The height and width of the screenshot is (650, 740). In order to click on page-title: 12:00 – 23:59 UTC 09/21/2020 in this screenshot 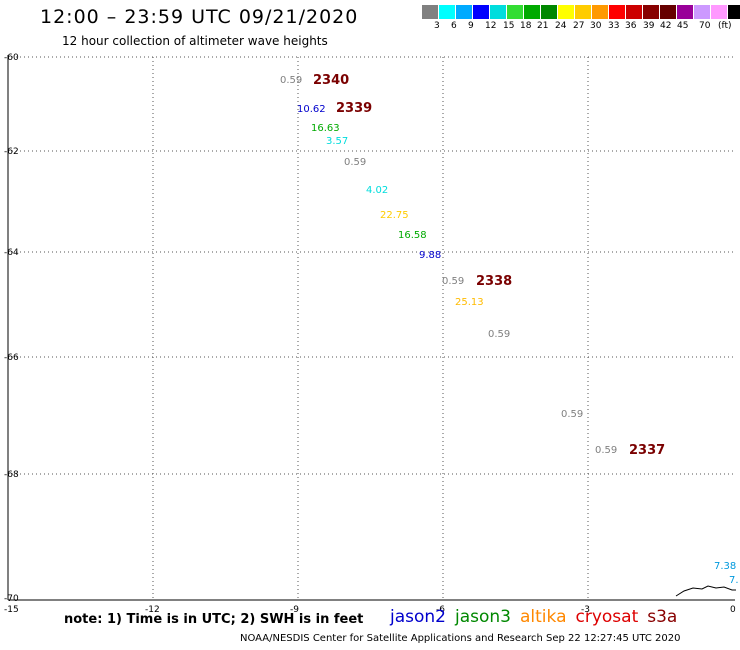, I will do `click(199, 17)`.